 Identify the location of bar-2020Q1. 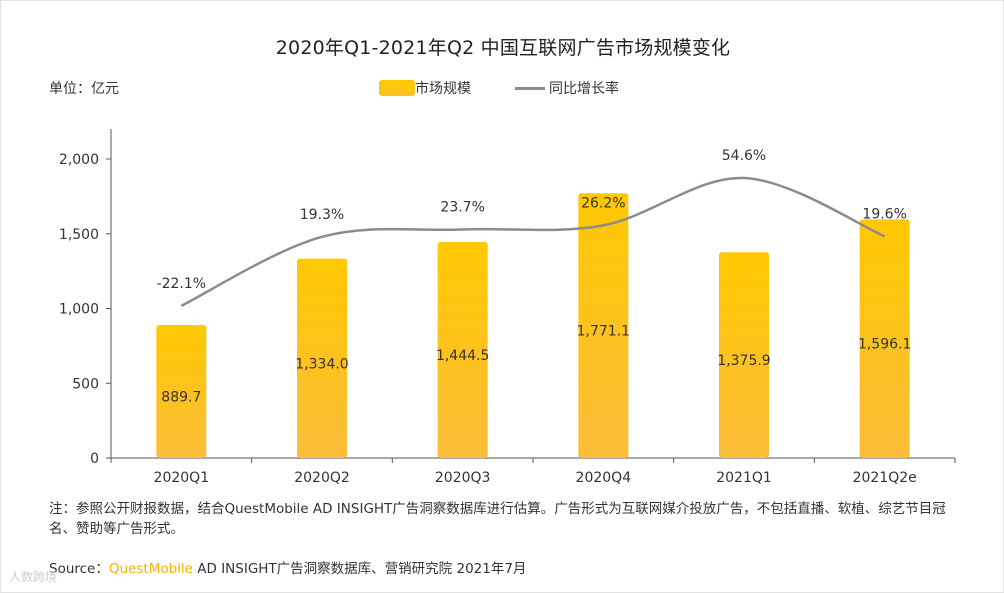
(181, 391).